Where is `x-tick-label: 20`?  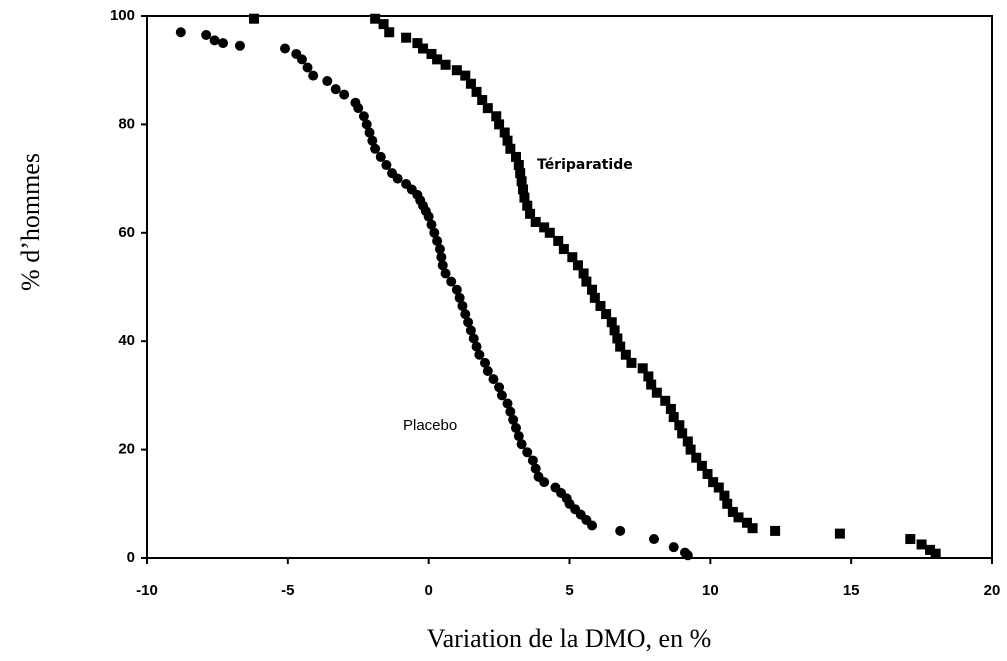 x-tick-label: 20 is located at coordinates (992, 590).